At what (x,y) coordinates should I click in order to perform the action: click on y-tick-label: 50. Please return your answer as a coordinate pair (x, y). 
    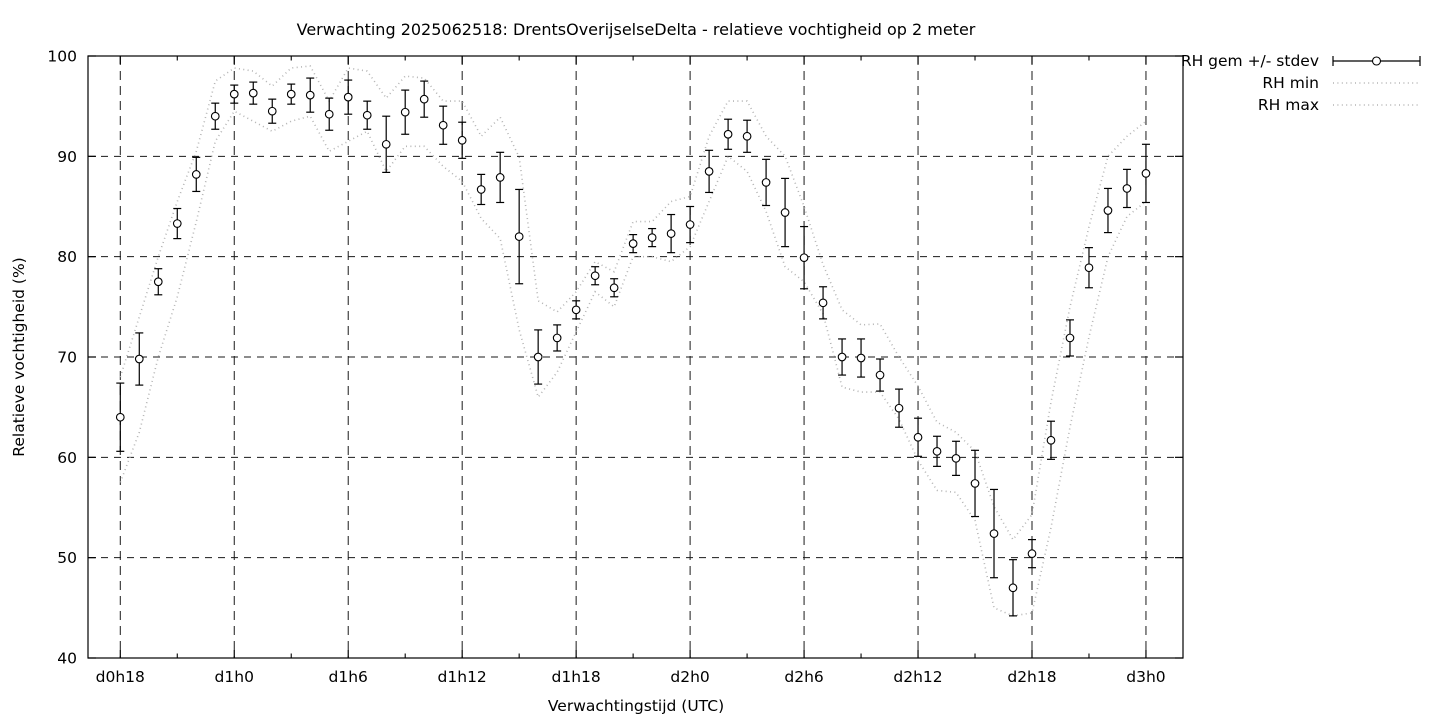
    Looking at the image, I should click on (67, 558).